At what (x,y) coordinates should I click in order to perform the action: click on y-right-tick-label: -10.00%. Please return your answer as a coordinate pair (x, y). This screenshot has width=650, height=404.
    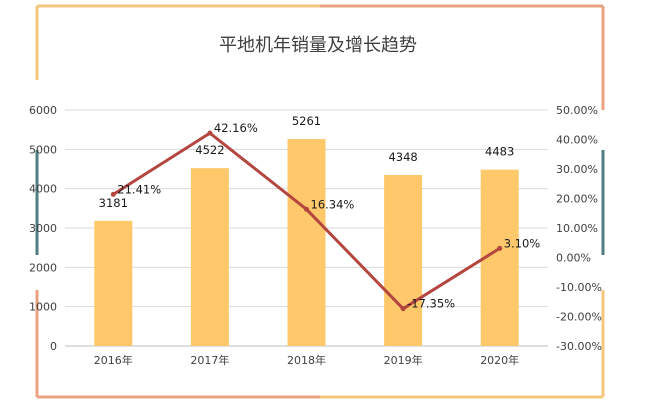
    Looking at the image, I should click on (579, 287).